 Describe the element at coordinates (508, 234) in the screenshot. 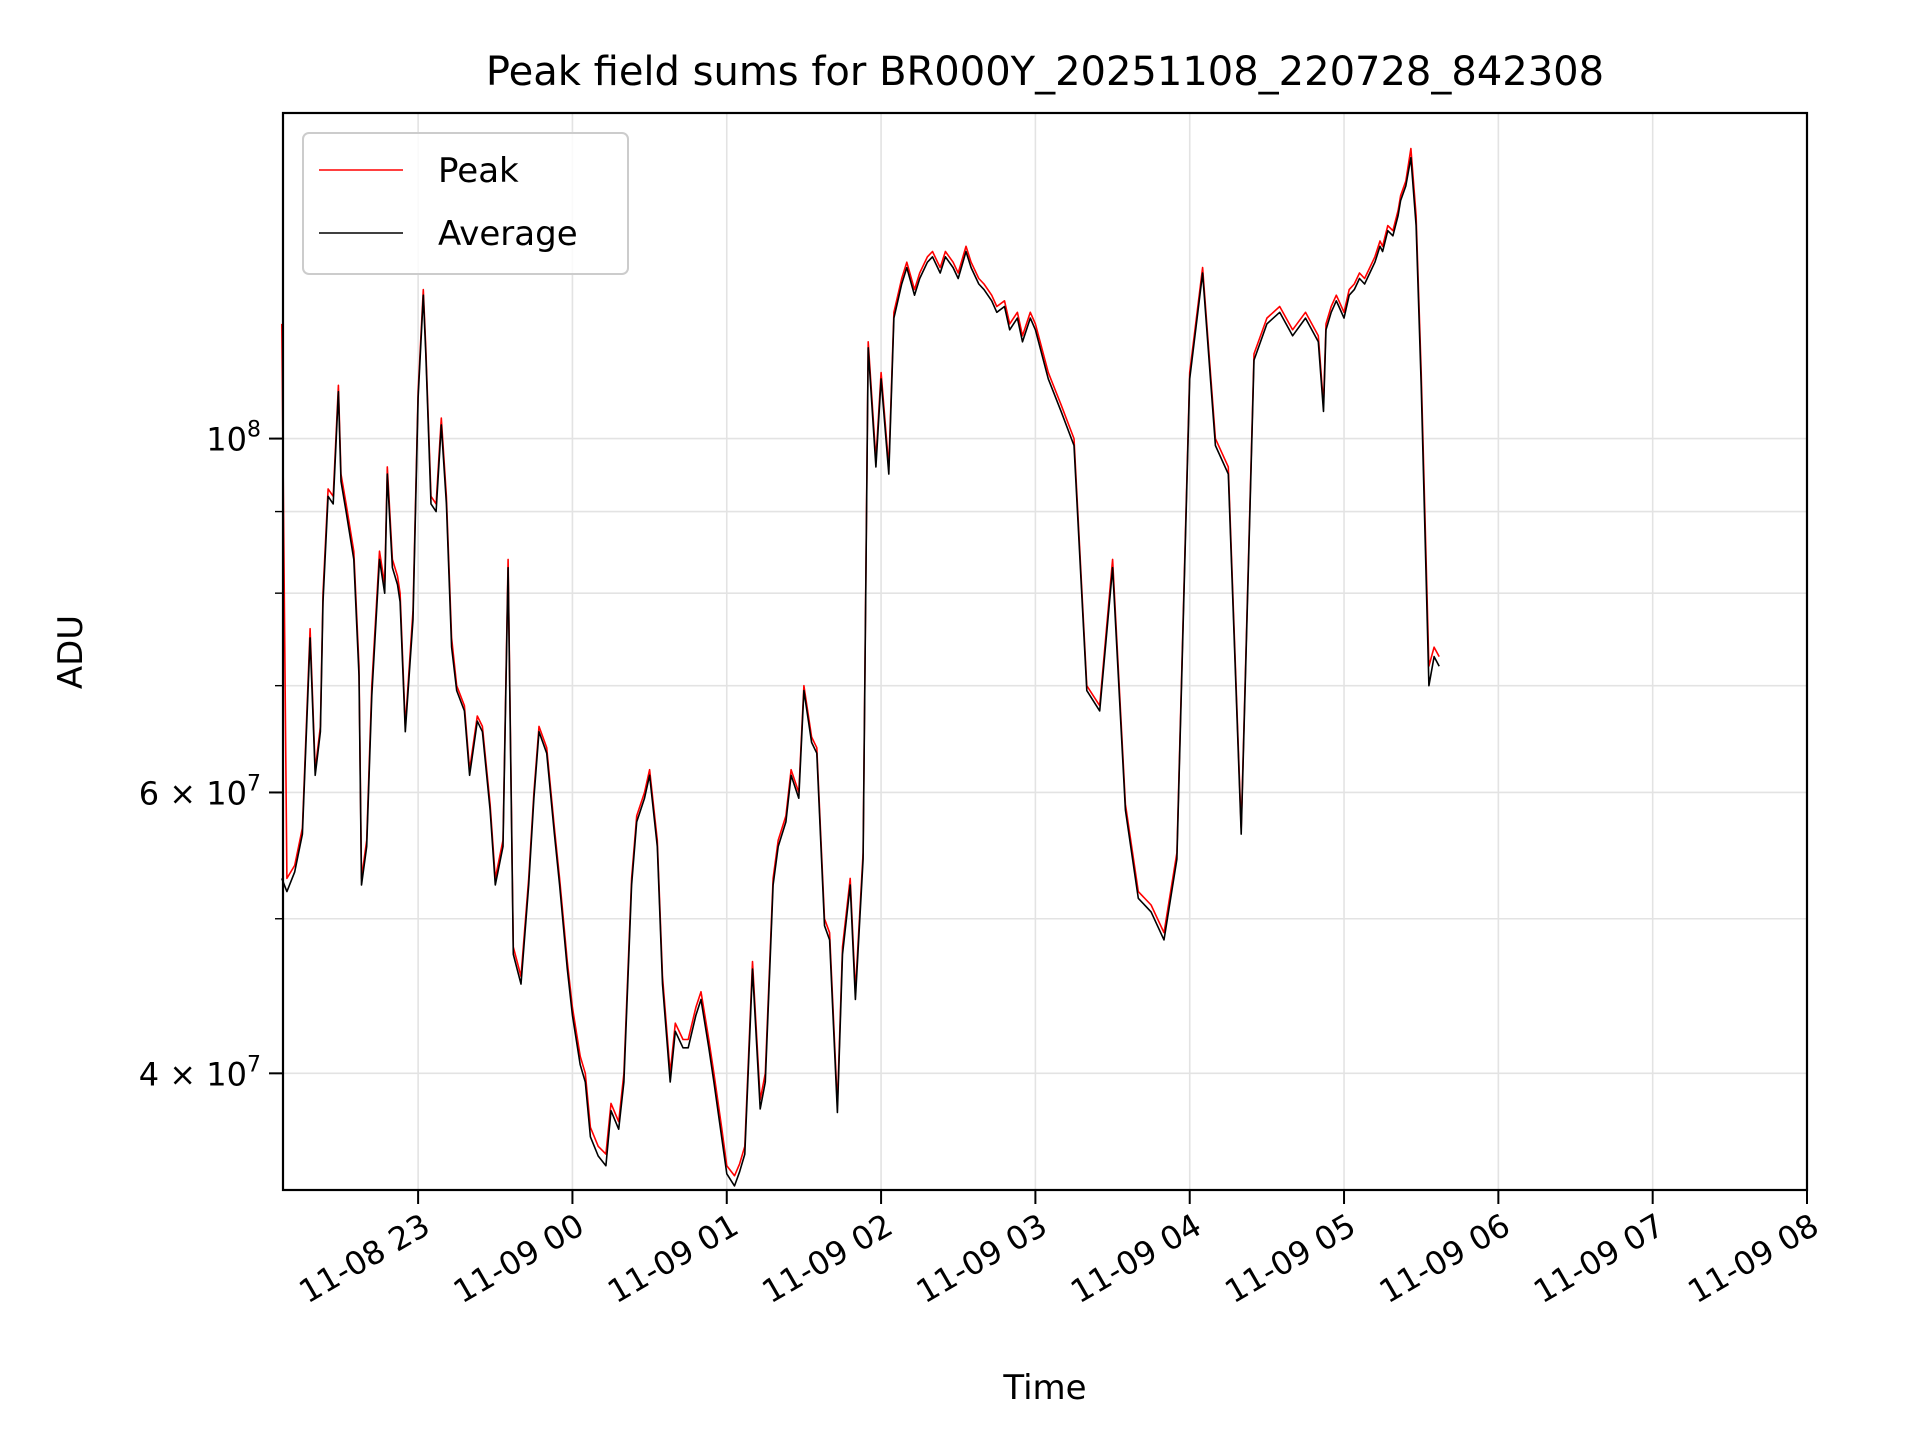

I see `legend-label-average: Average` at that location.